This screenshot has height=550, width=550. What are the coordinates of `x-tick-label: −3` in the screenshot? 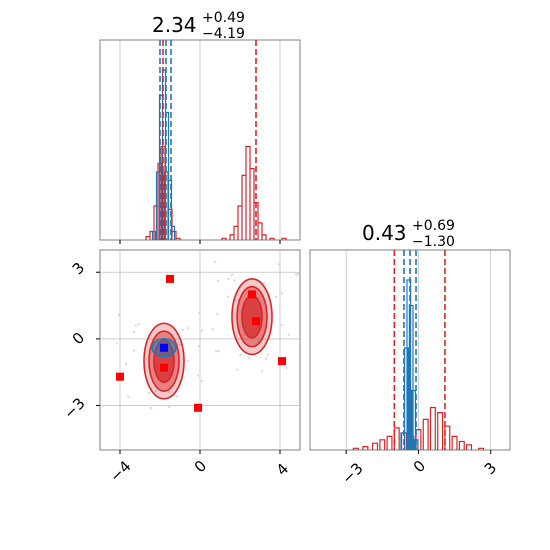 It's located at (352, 473).